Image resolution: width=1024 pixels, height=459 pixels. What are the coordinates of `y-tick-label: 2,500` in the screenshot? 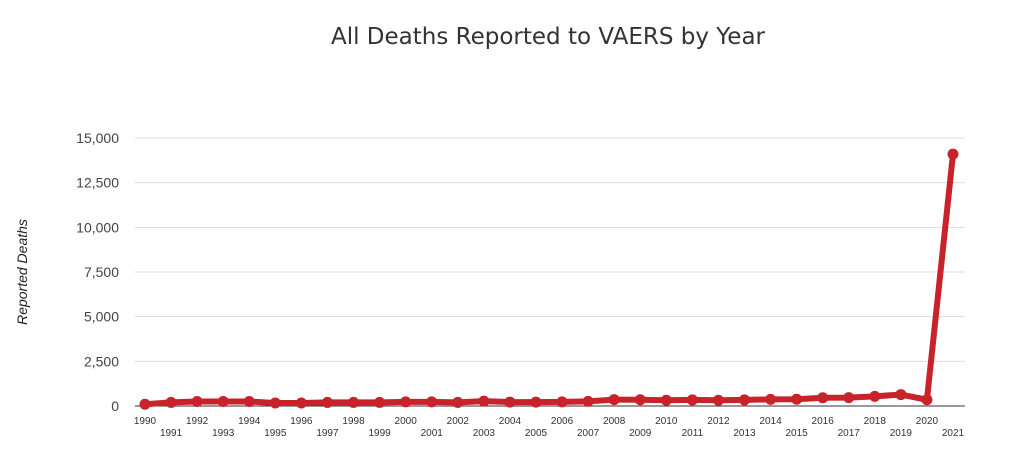 It's located at (101, 361).